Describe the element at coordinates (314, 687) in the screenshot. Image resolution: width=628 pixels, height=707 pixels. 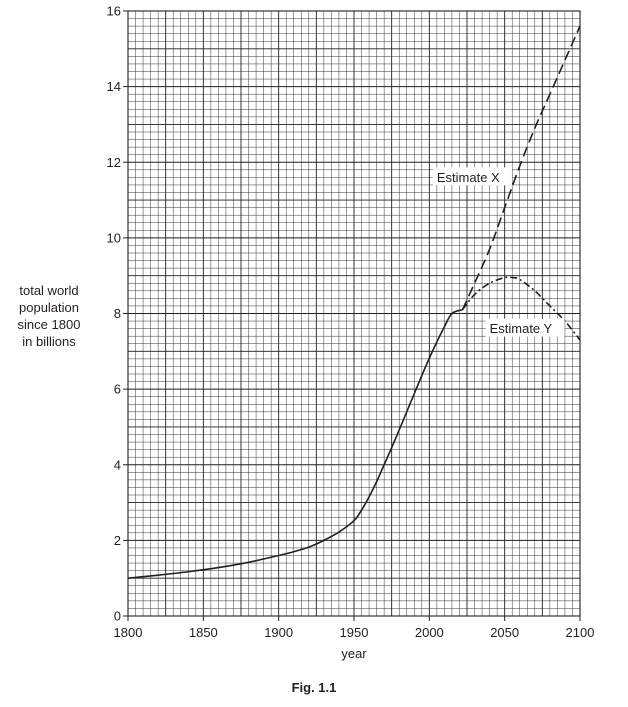
I see `figure-caption: Fig. 1.1` at that location.